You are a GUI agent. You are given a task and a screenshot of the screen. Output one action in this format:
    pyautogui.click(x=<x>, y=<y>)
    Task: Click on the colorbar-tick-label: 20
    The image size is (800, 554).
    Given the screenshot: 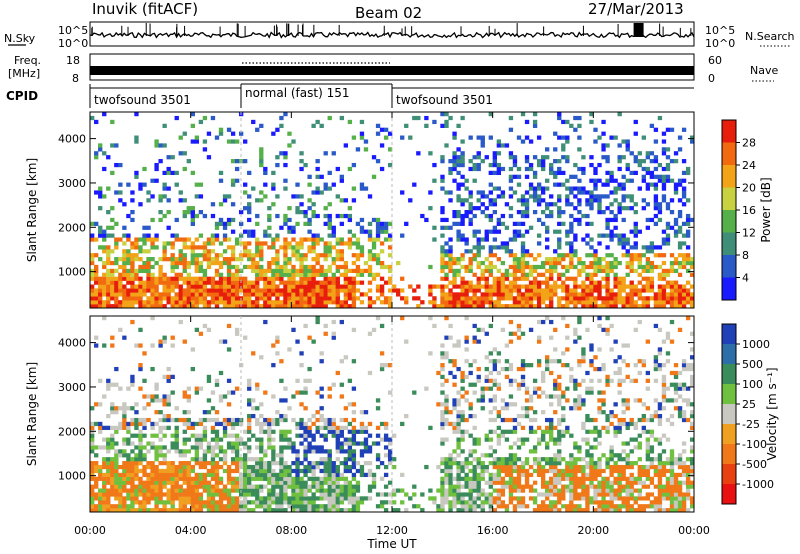 What is the action you would take?
    pyautogui.click(x=749, y=188)
    